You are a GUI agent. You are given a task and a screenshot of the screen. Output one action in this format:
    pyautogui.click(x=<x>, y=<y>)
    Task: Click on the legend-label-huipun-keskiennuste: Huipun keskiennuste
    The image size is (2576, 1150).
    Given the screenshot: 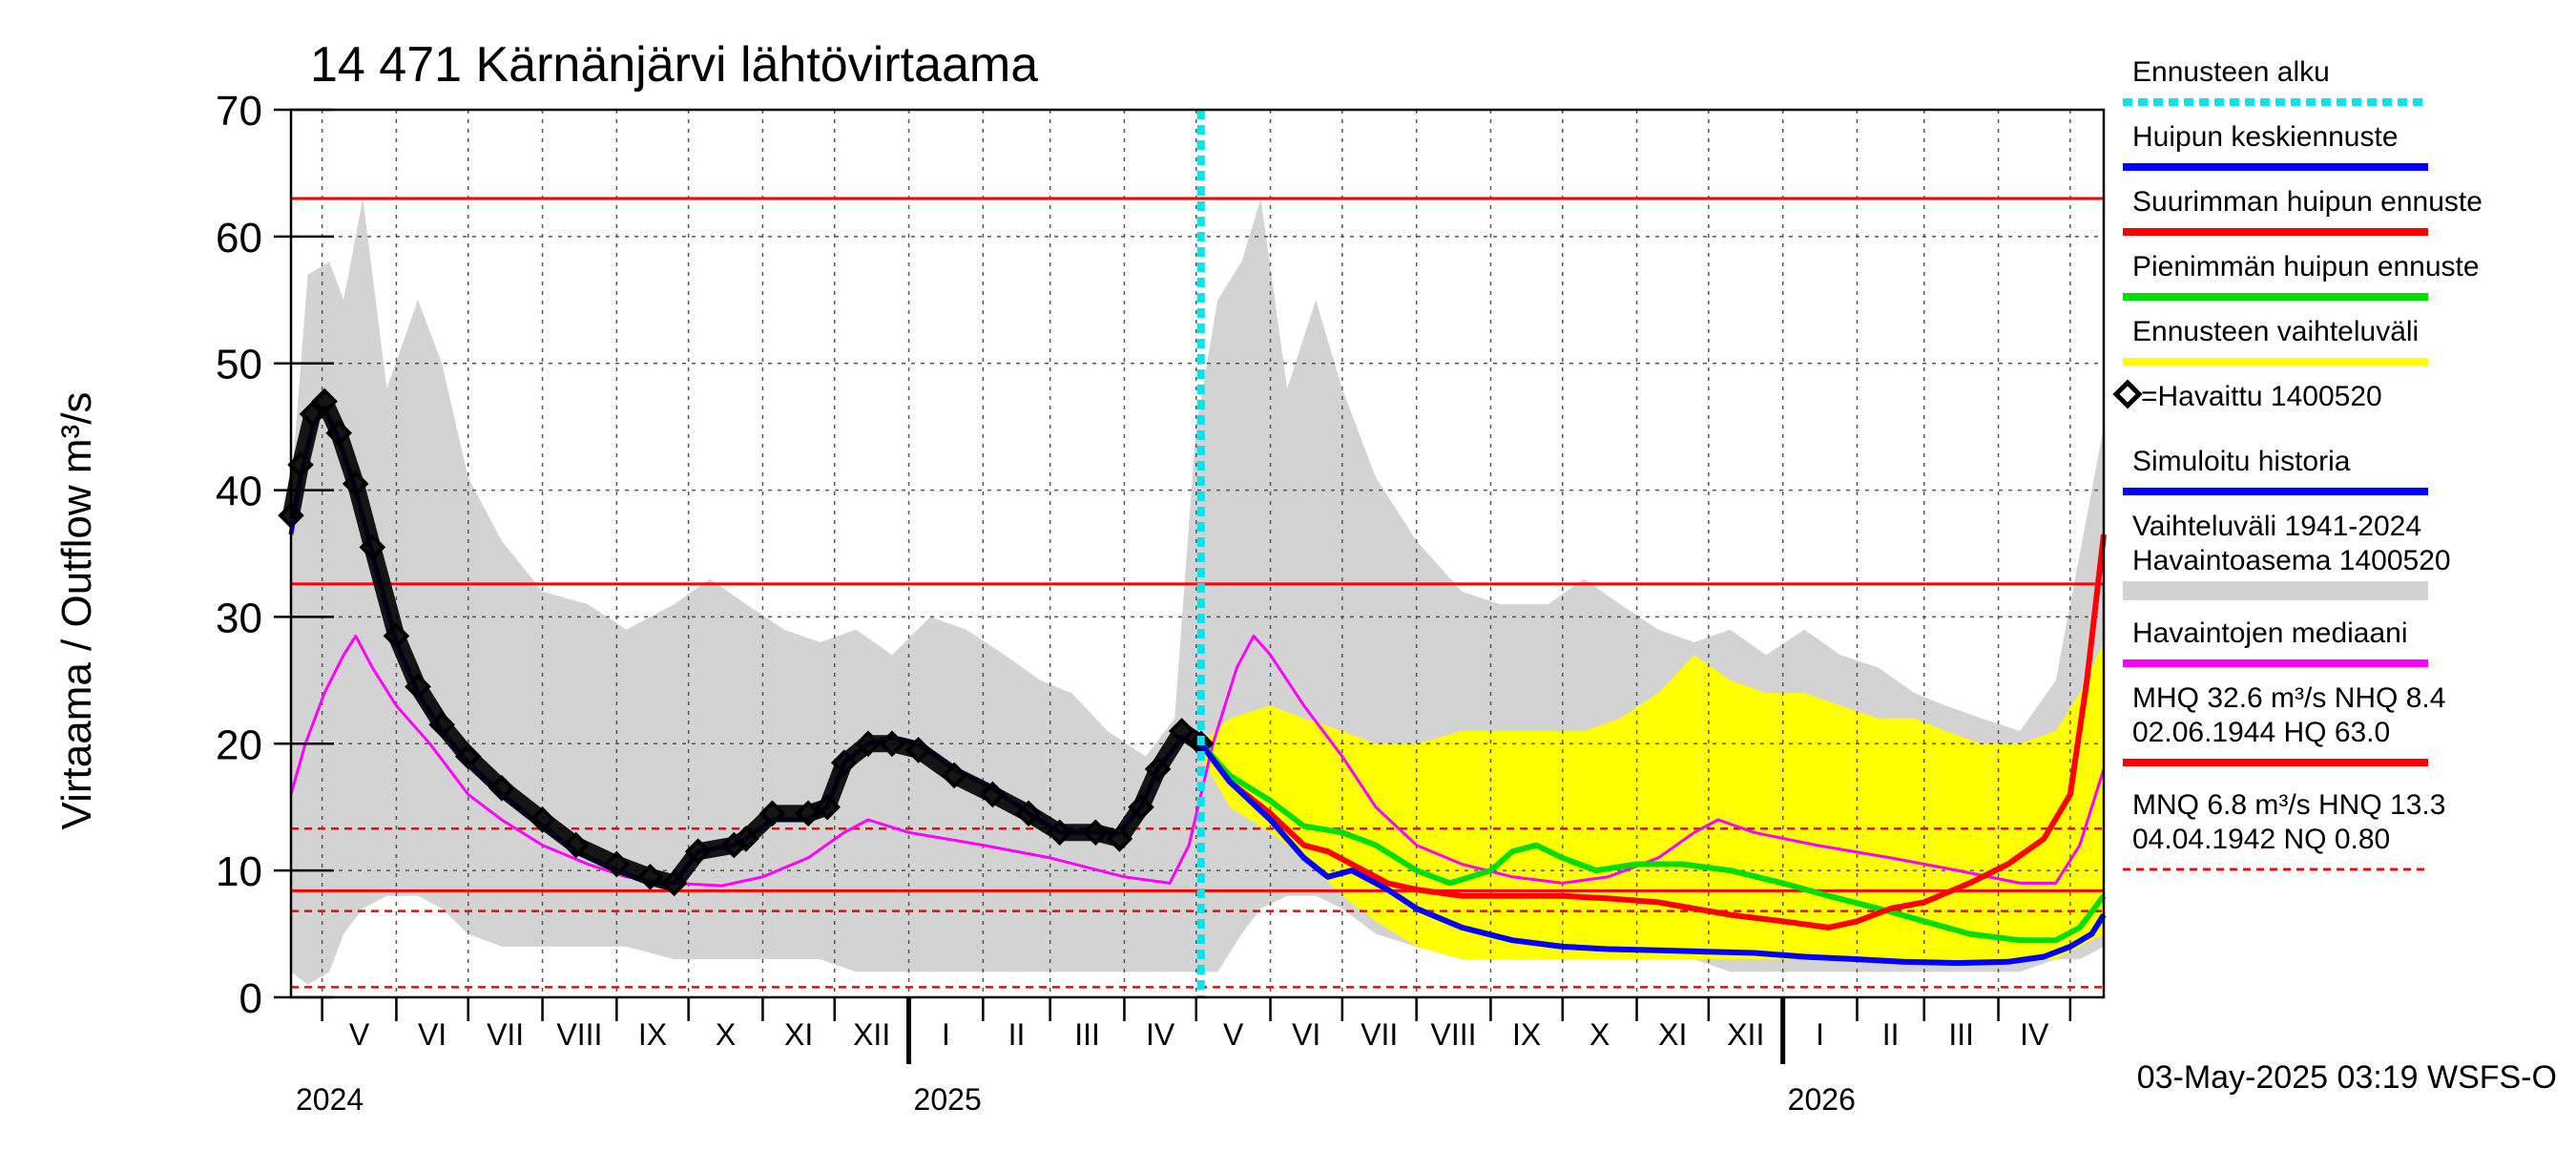 What is the action you would take?
    pyautogui.click(x=2265, y=137)
    